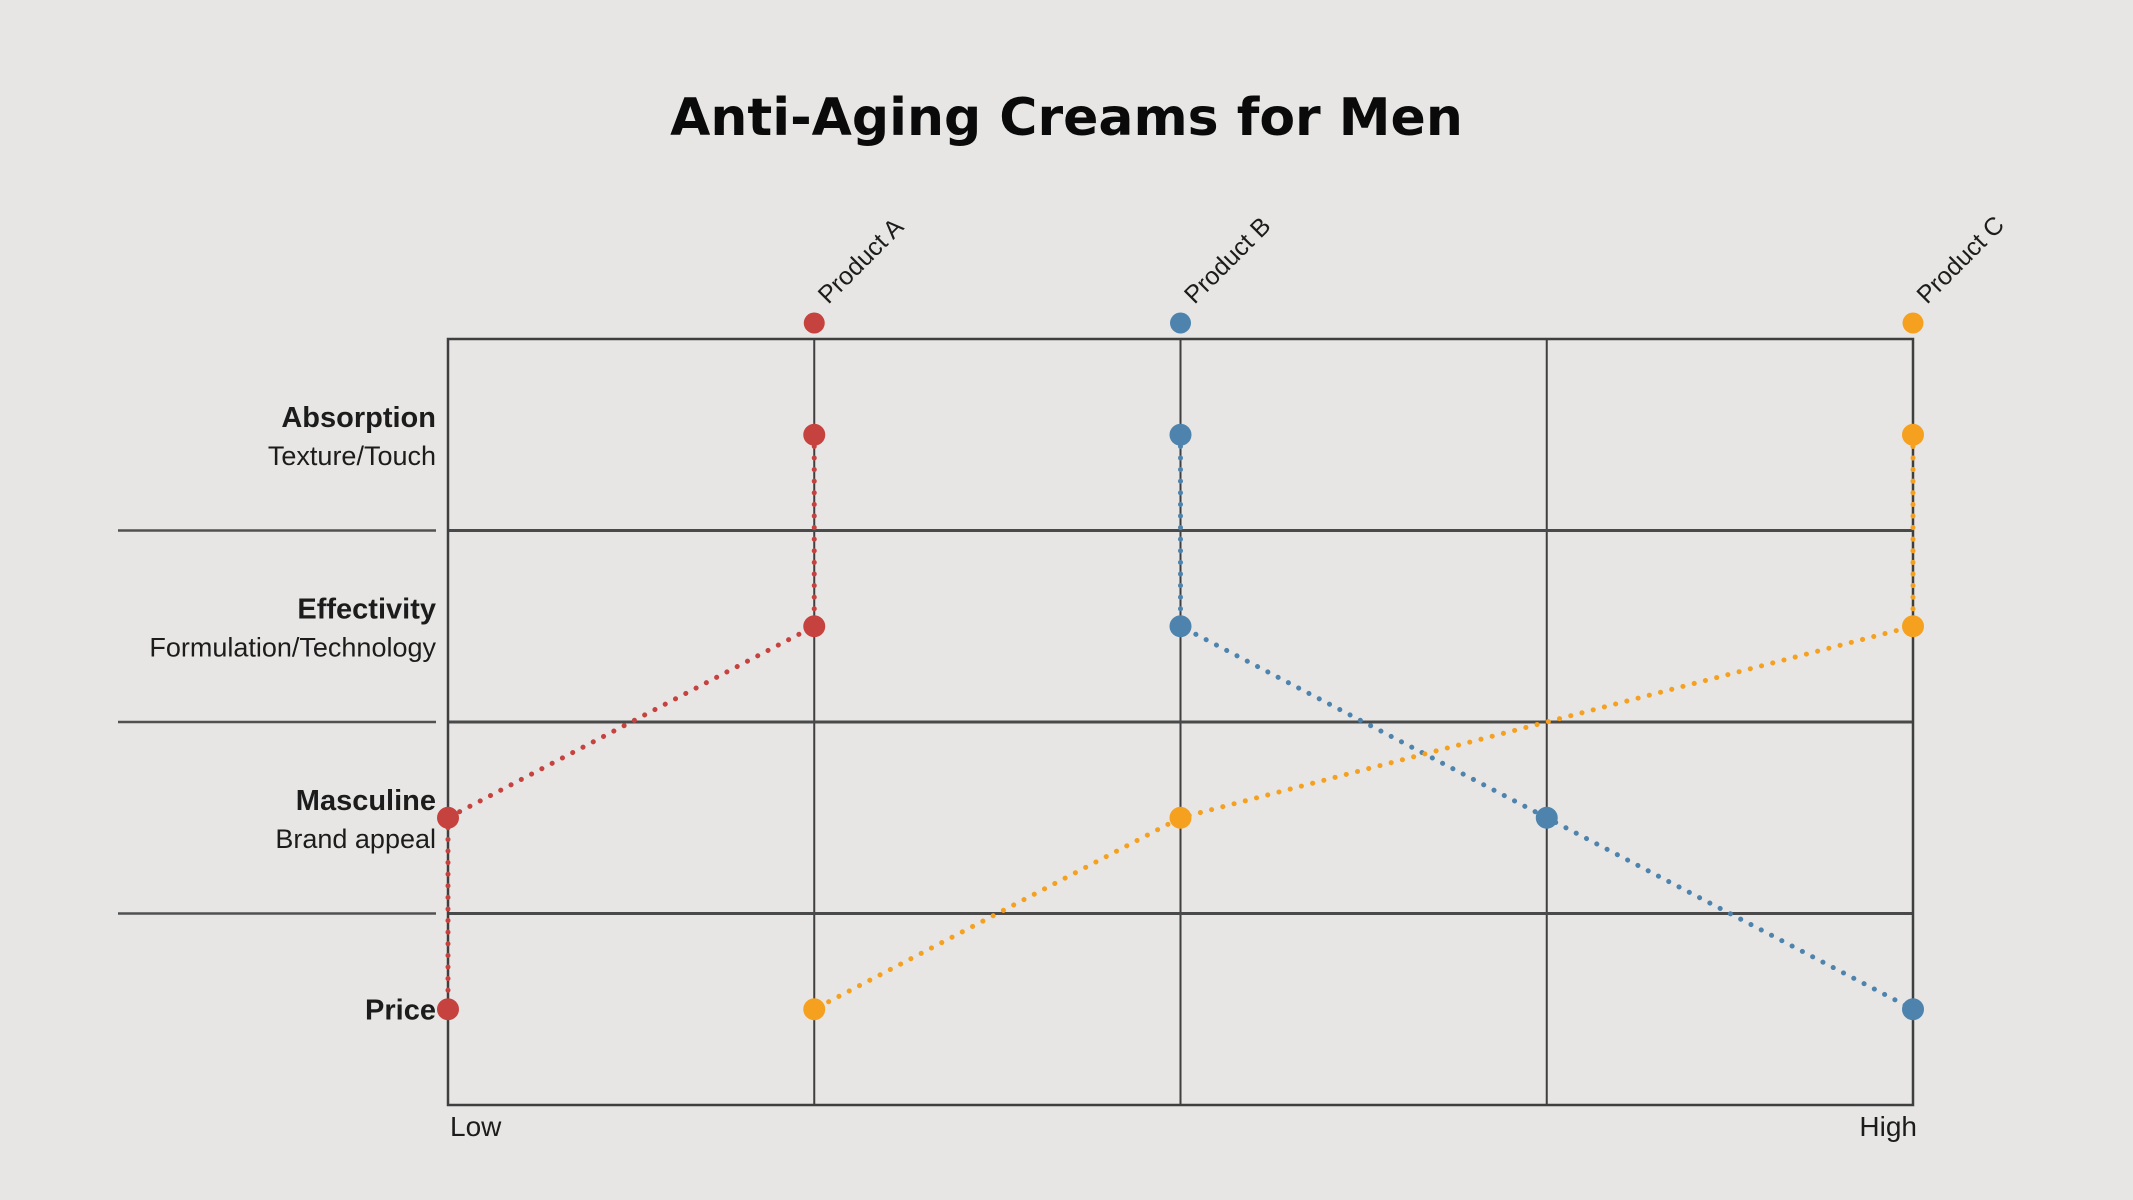 The image size is (2133, 1200). What do you see at coordinates (1066, 118) in the screenshot?
I see `chart-title: Anti-Aging Creams for Men` at bounding box center [1066, 118].